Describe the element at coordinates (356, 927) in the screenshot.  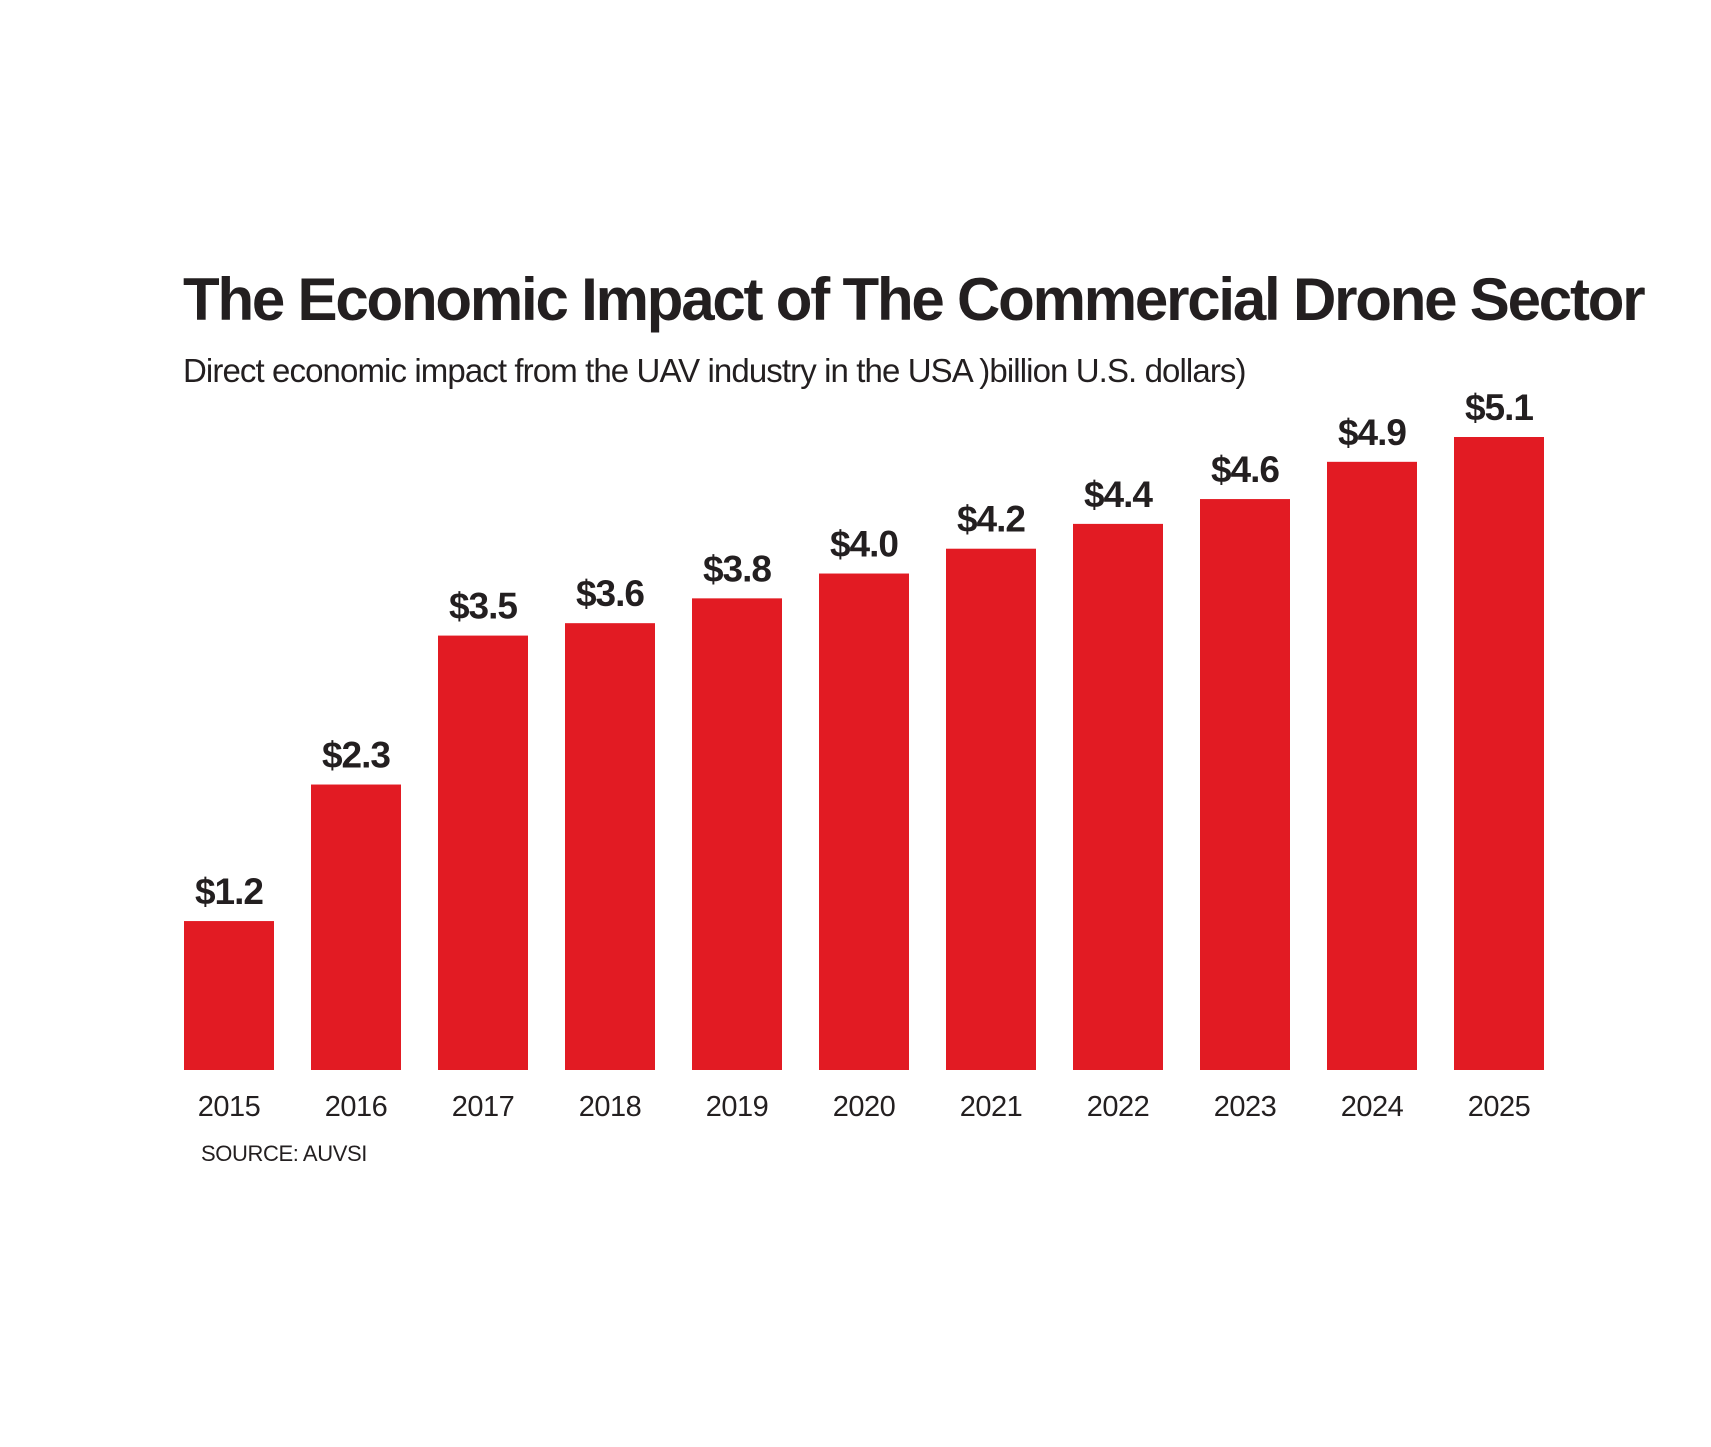
I see `bar-2016` at that location.